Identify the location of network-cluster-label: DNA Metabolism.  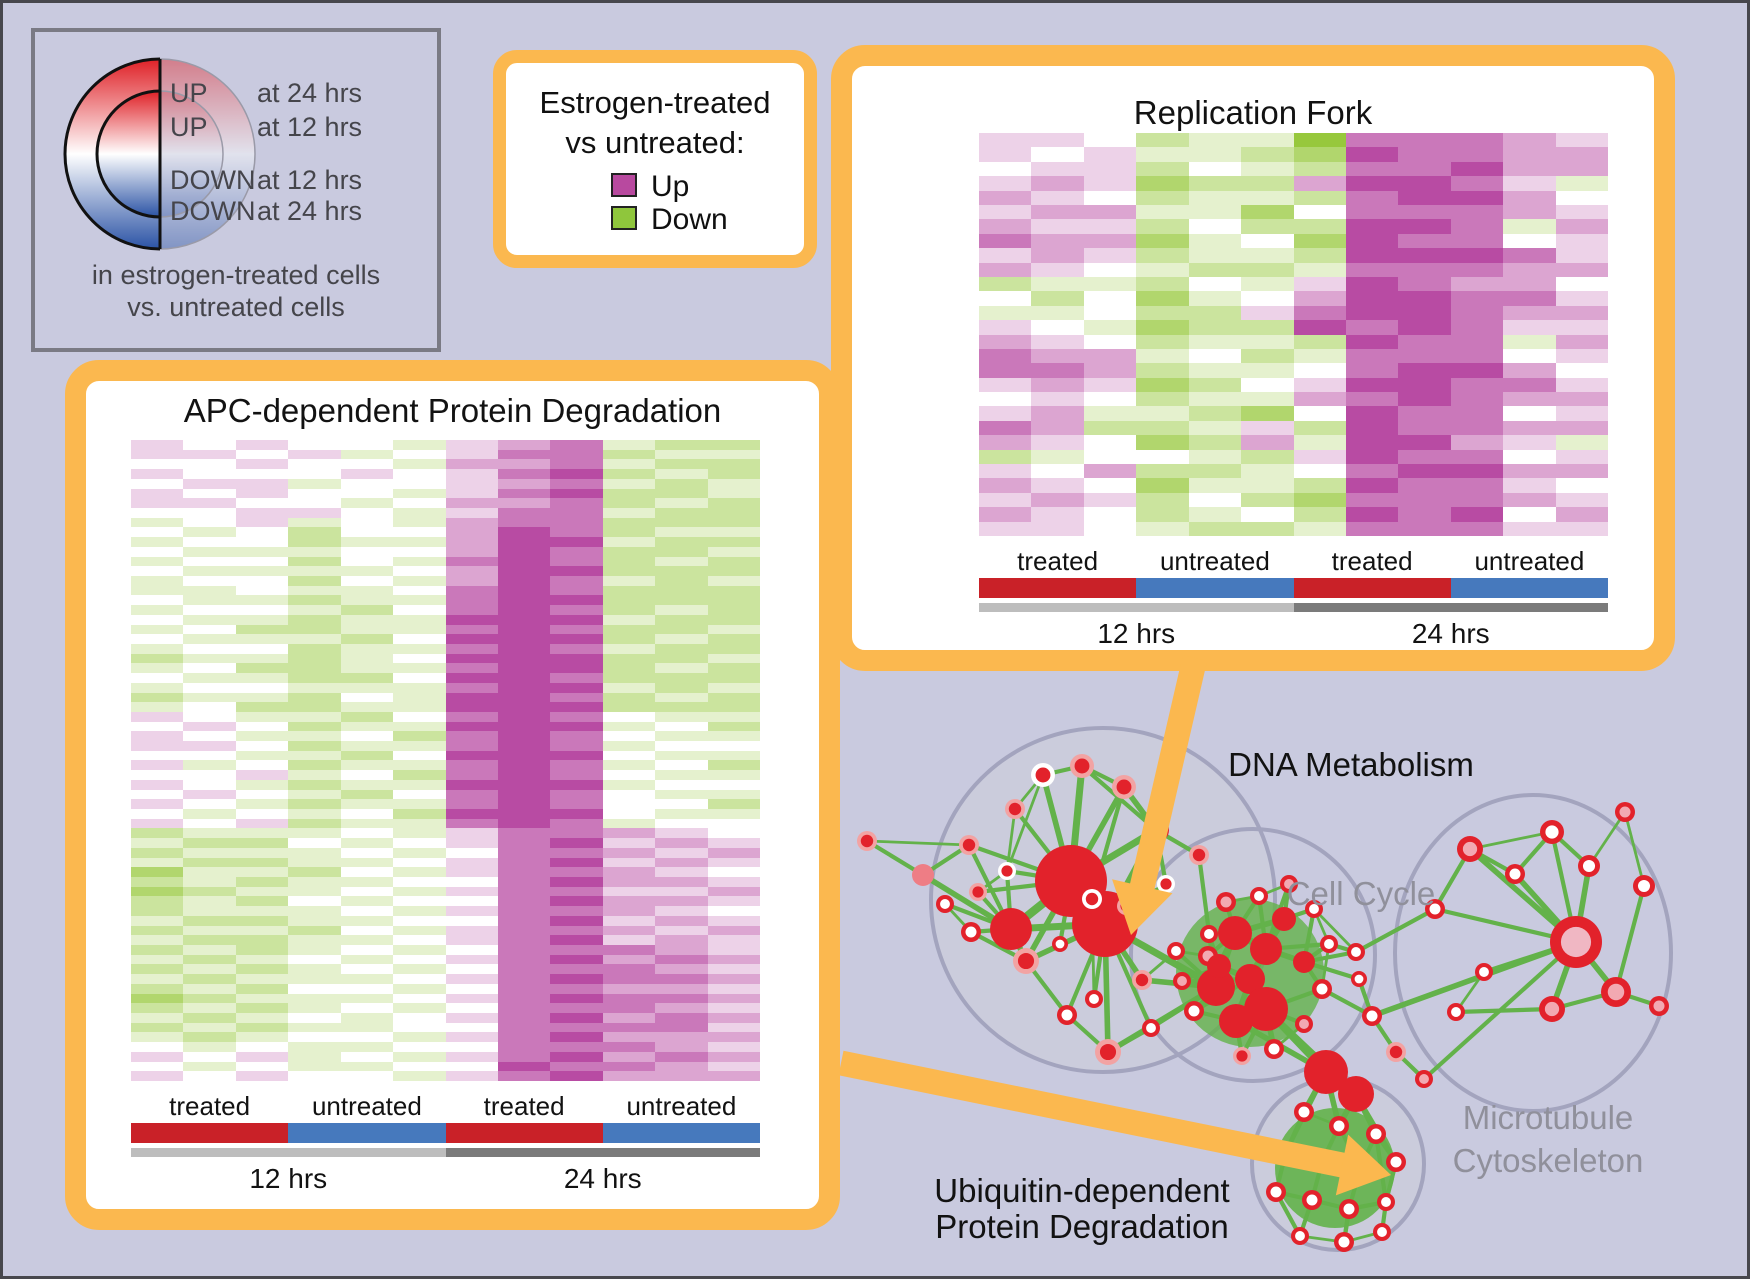
(1351, 764).